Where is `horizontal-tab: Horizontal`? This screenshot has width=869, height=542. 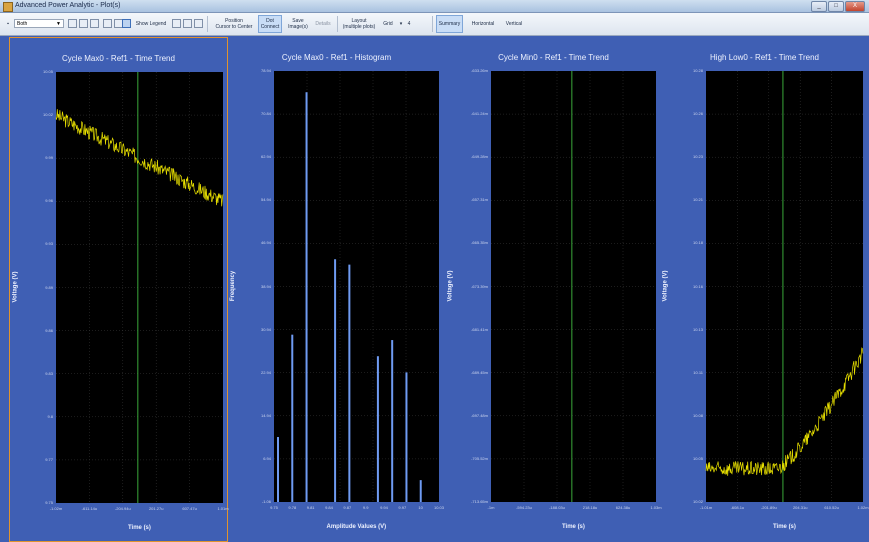 horizontal-tab: Horizontal is located at coordinates (483, 24).